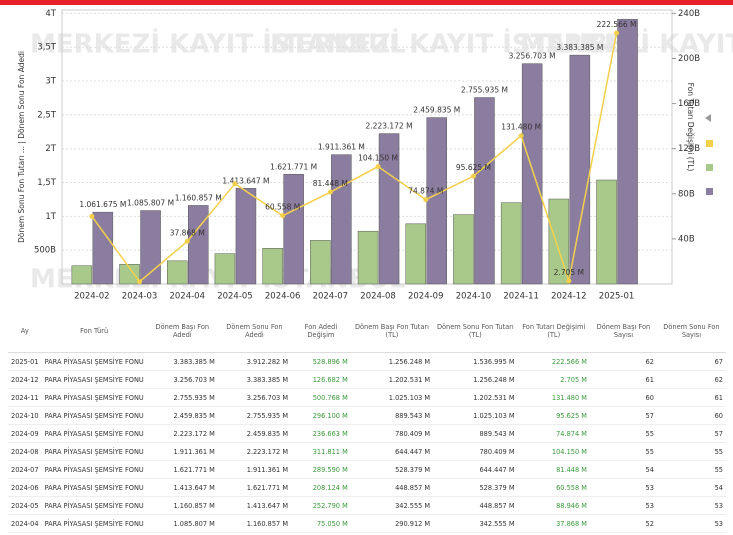 The image size is (733, 535). Describe the element at coordinates (94, 331) in the screenshot. I see `column-header: Fon Türü` at that location.